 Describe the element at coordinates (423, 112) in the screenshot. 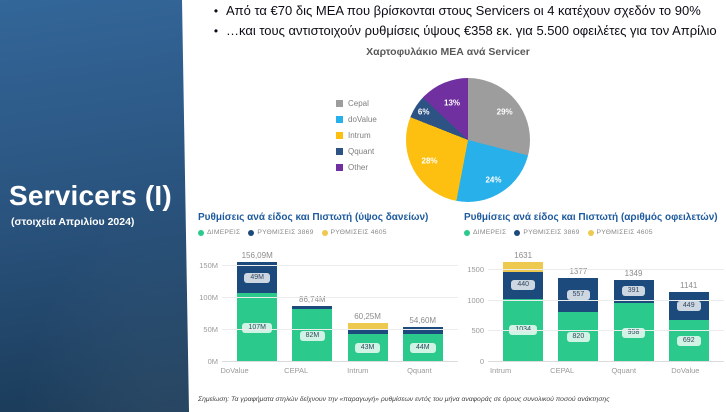

I see `pie-slice-label: 6%` at that location.